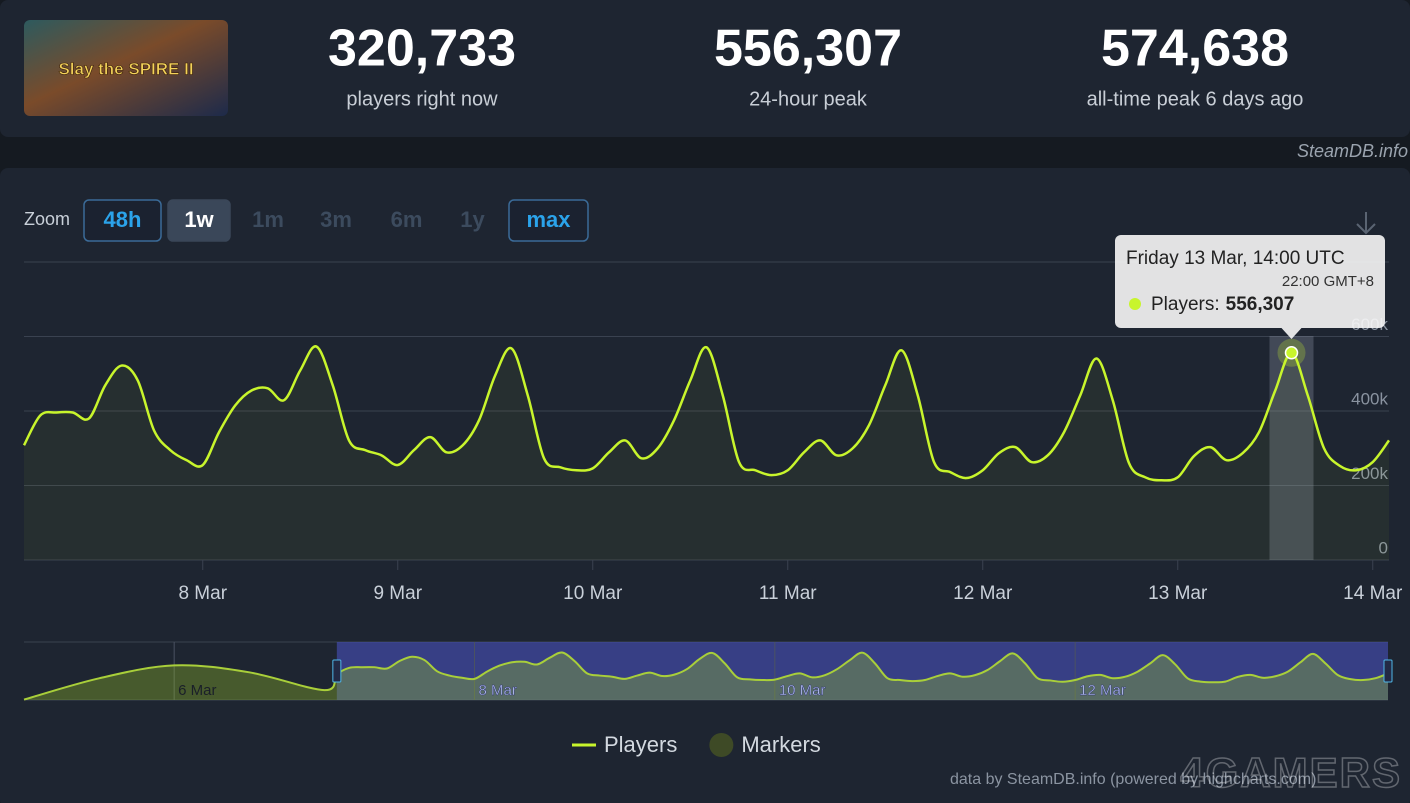 The image size is (1410, 803). I want to click on zoom-button: max, so click(548, 220).